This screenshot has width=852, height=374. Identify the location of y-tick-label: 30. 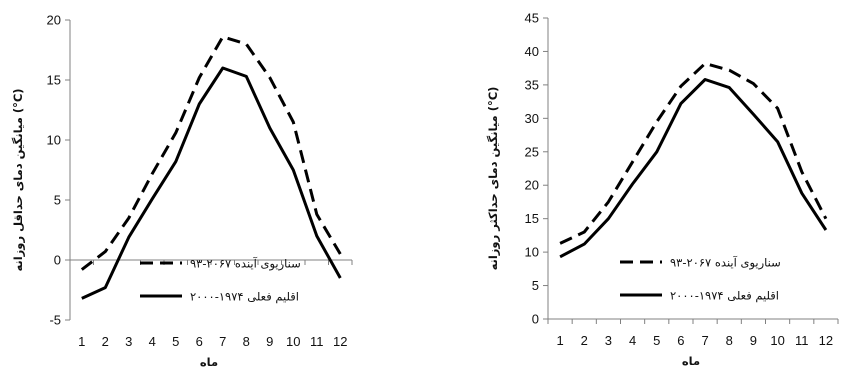
(532, 118).